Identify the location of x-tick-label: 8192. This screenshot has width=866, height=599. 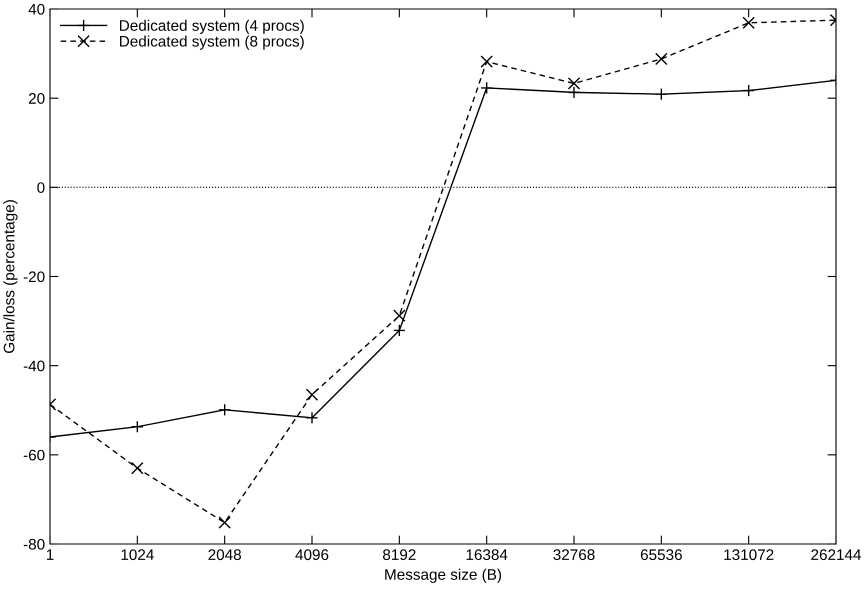
(399, 554).